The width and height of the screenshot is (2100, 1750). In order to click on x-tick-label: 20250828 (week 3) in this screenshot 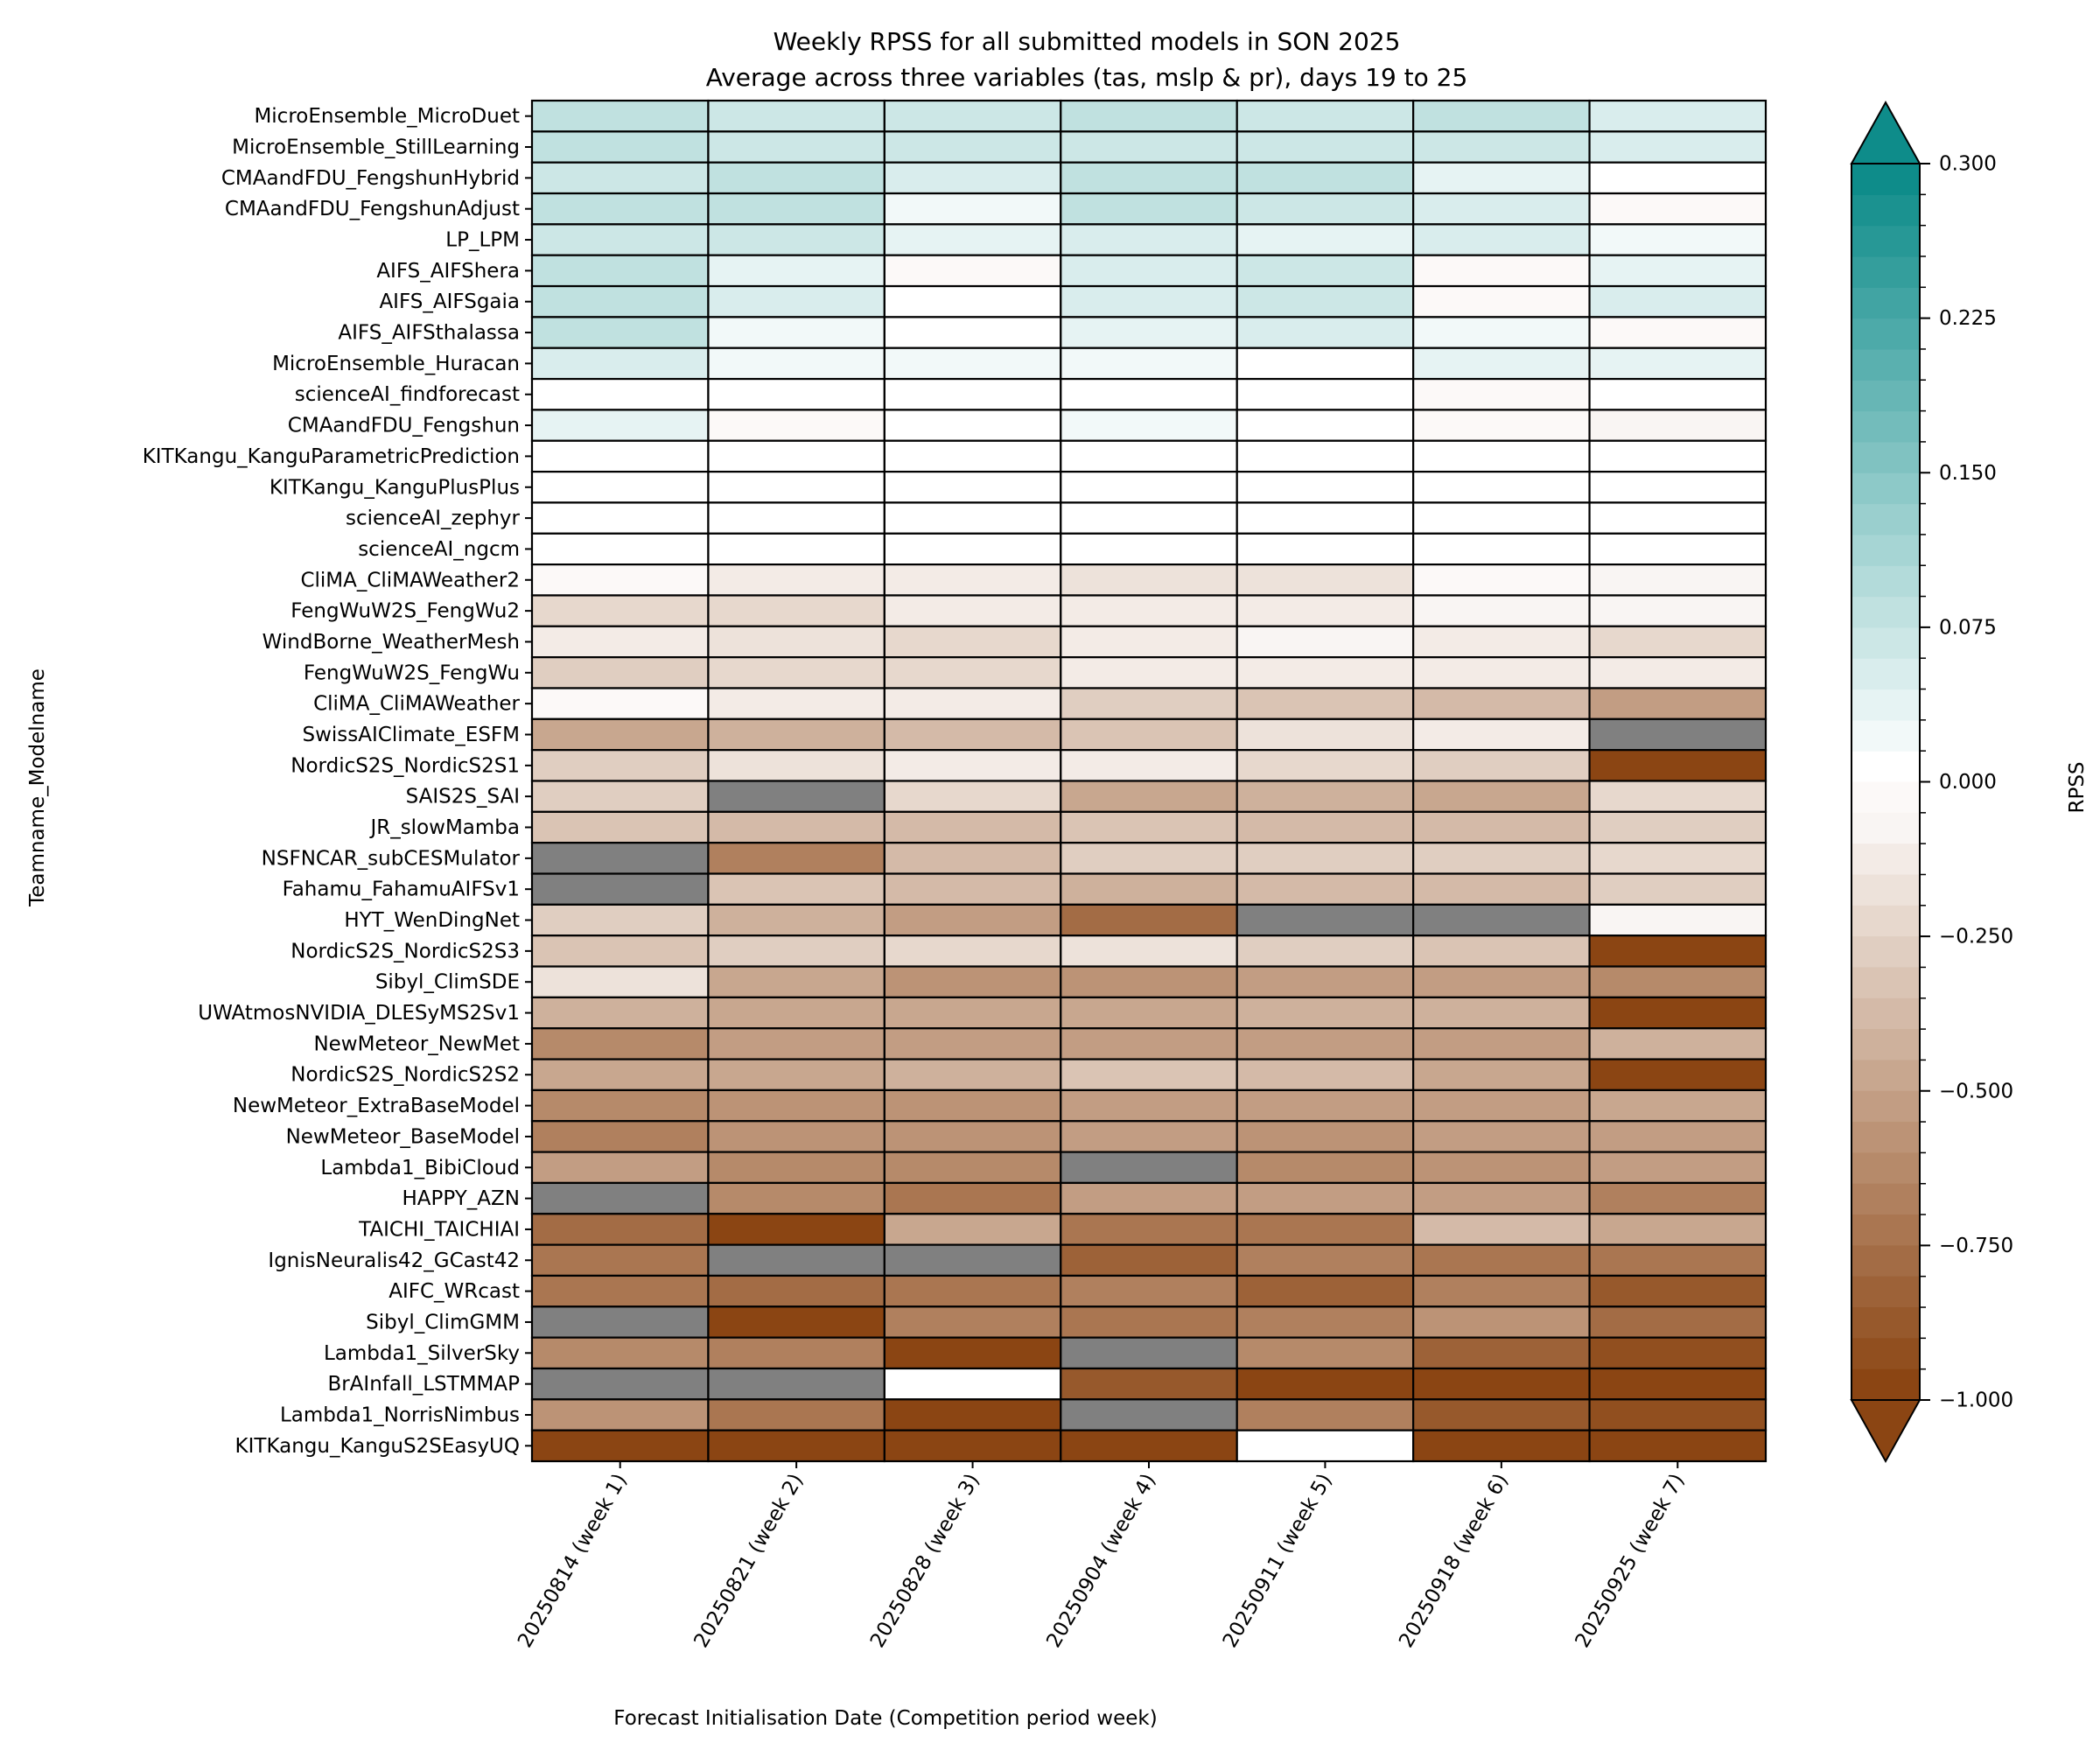, I will do `click(925, 1561)`.